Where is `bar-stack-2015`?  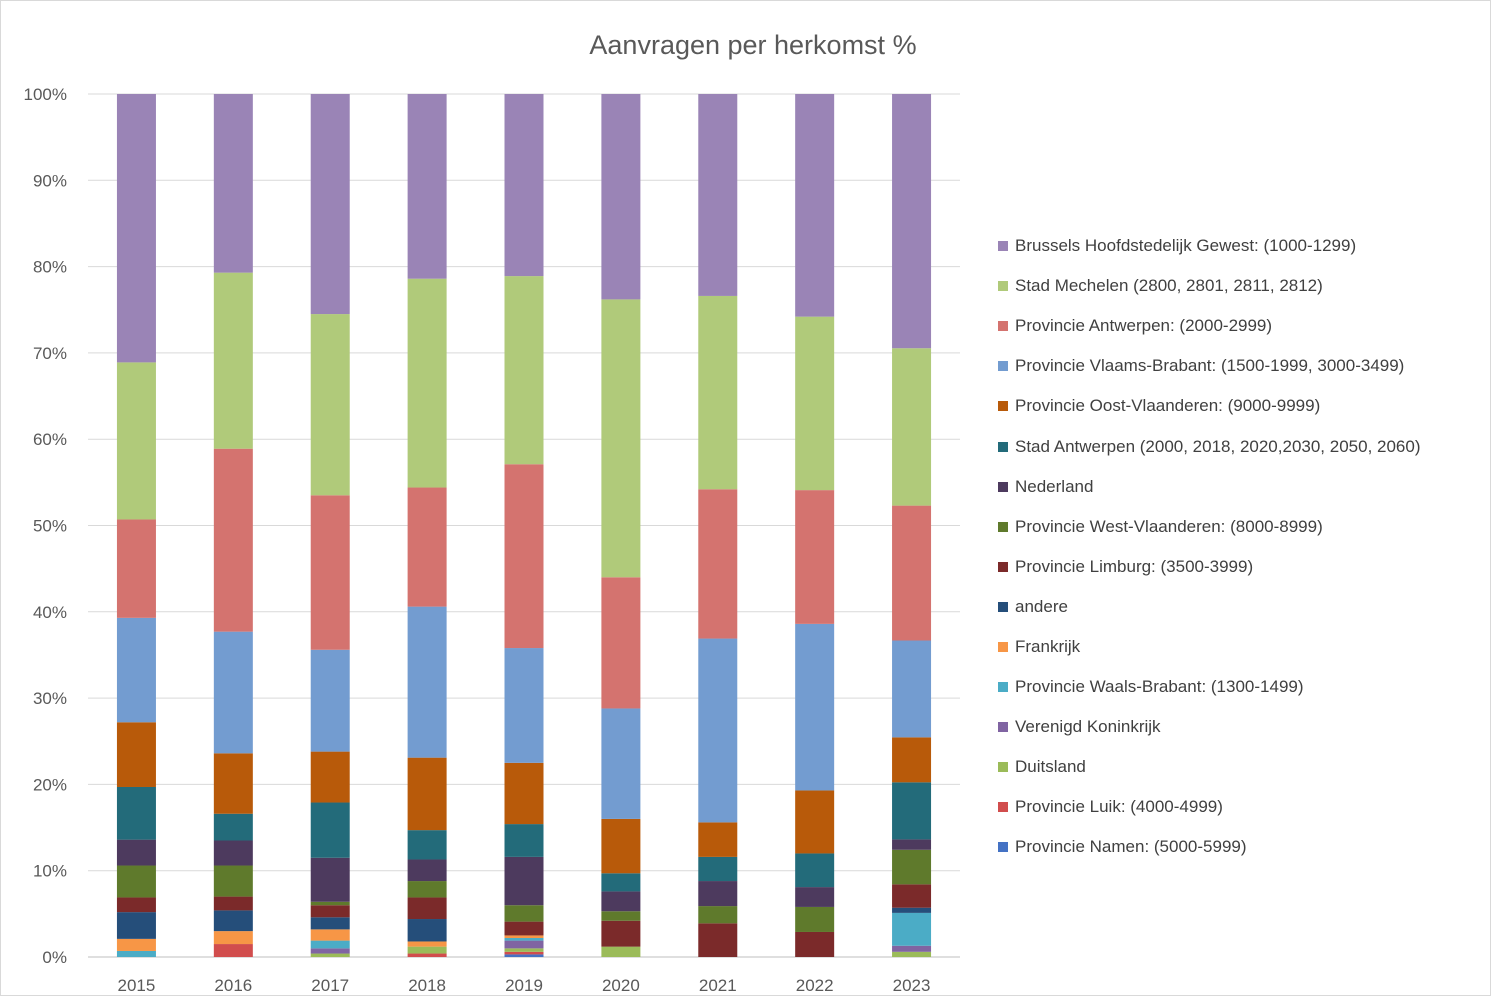
bar-stack-2015 is located at coordinates (136, 525).